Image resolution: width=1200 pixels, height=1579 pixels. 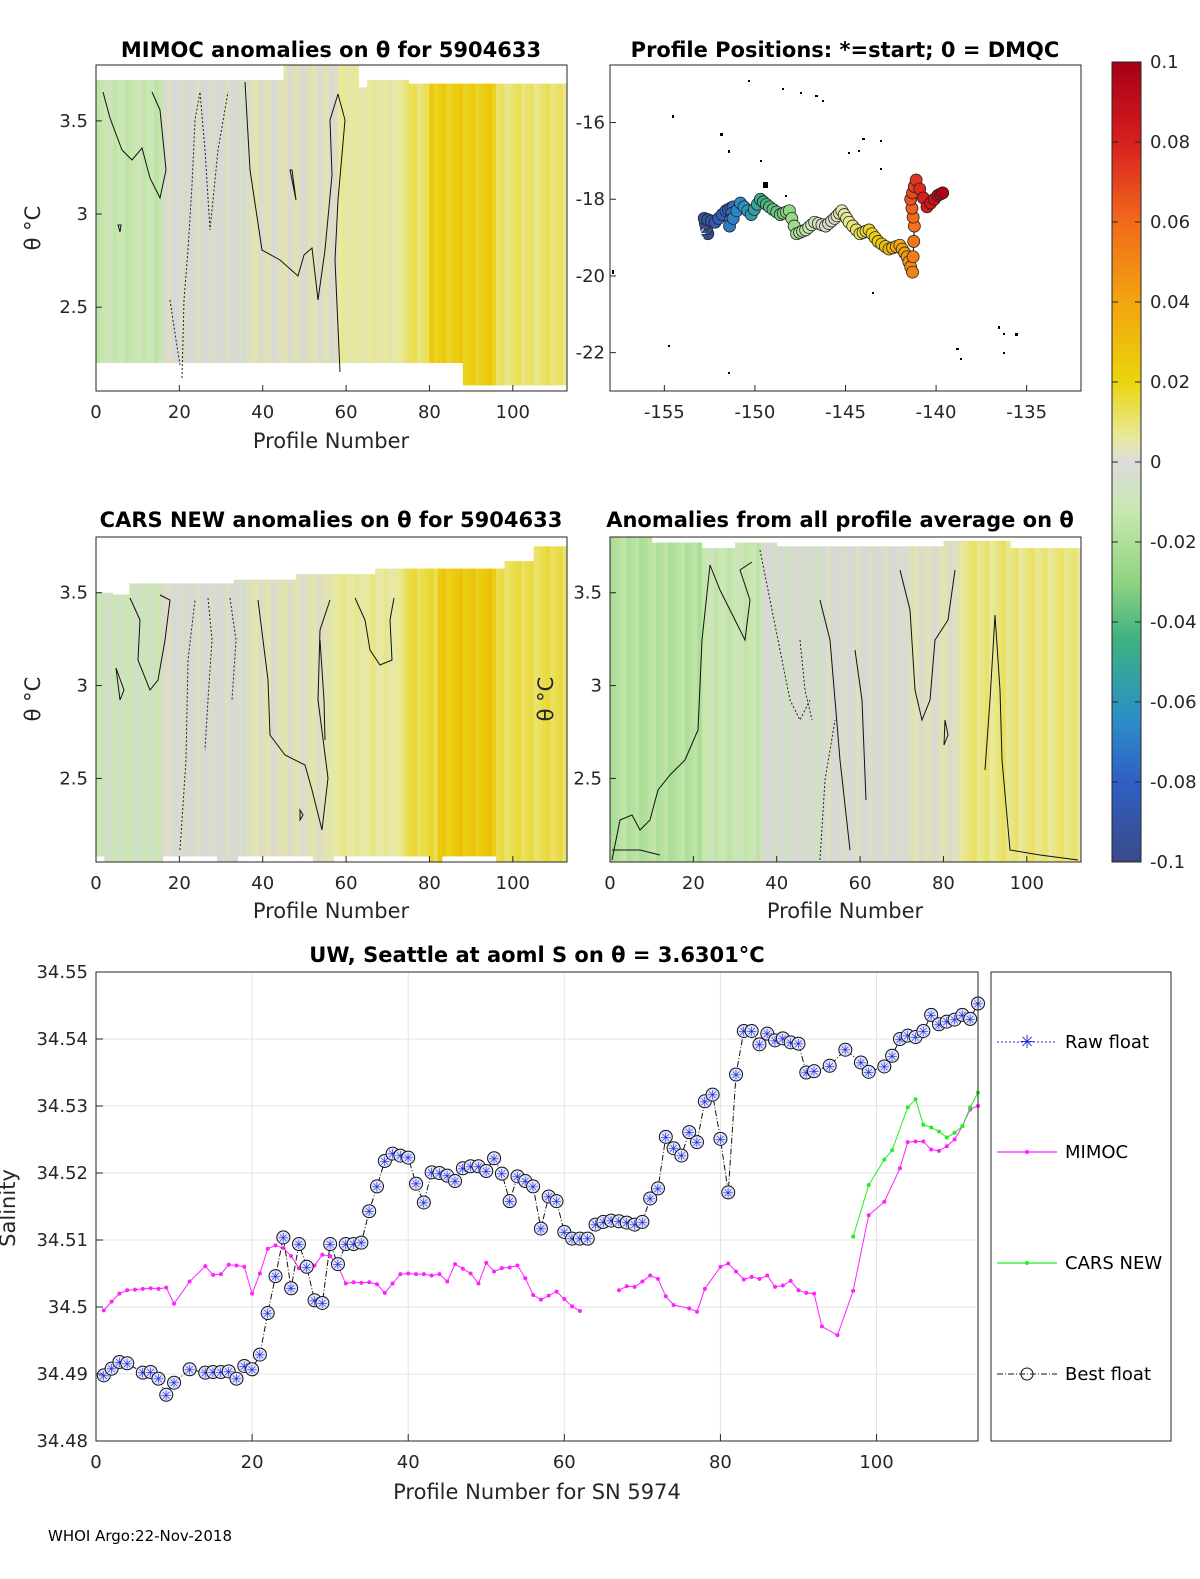 I want to click on mimoc-x-label: Profile Number, so click(x=331, y=441).